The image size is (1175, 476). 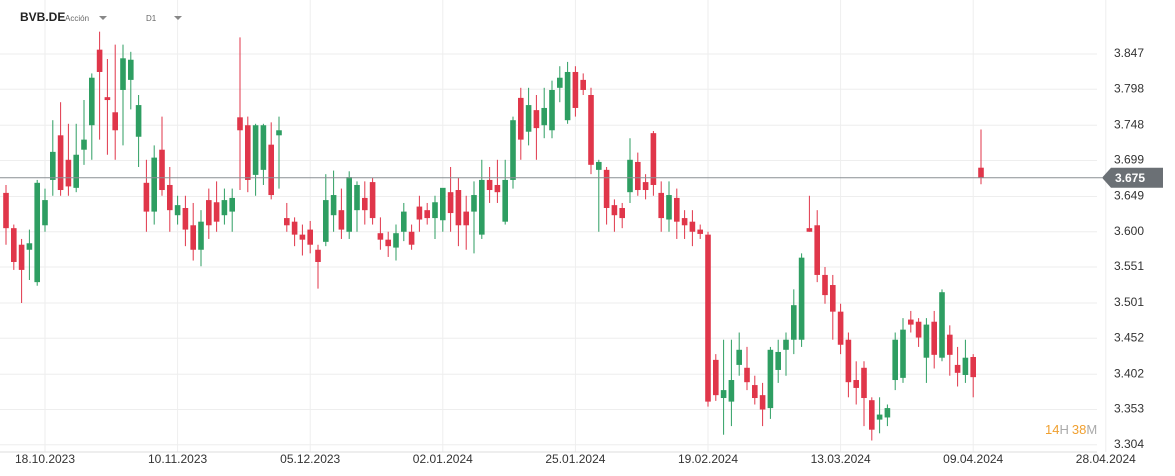 I want to click on countdown-minutes-unit: M, so click(x=1091, y=429).